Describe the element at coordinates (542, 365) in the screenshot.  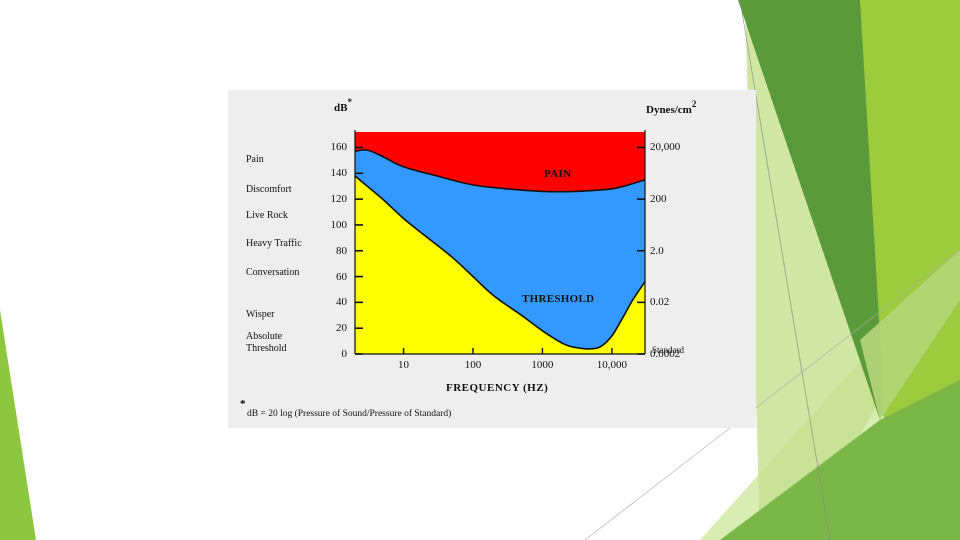
I see `x-tick-label: 1000` at that location.